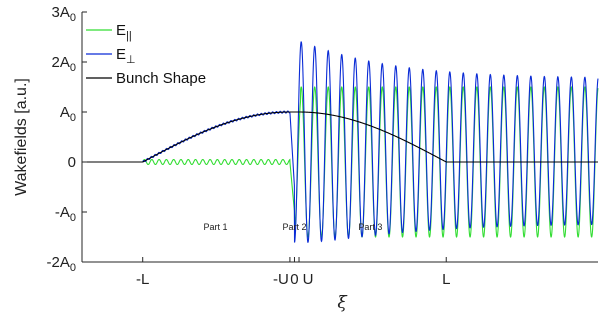 Image resolution: width=612 pixels, height=320 pixels. What do you see at coordinates (446, 279) in the screenshot?
I see `x-tick-label: L` at bounding box center [446, 279].